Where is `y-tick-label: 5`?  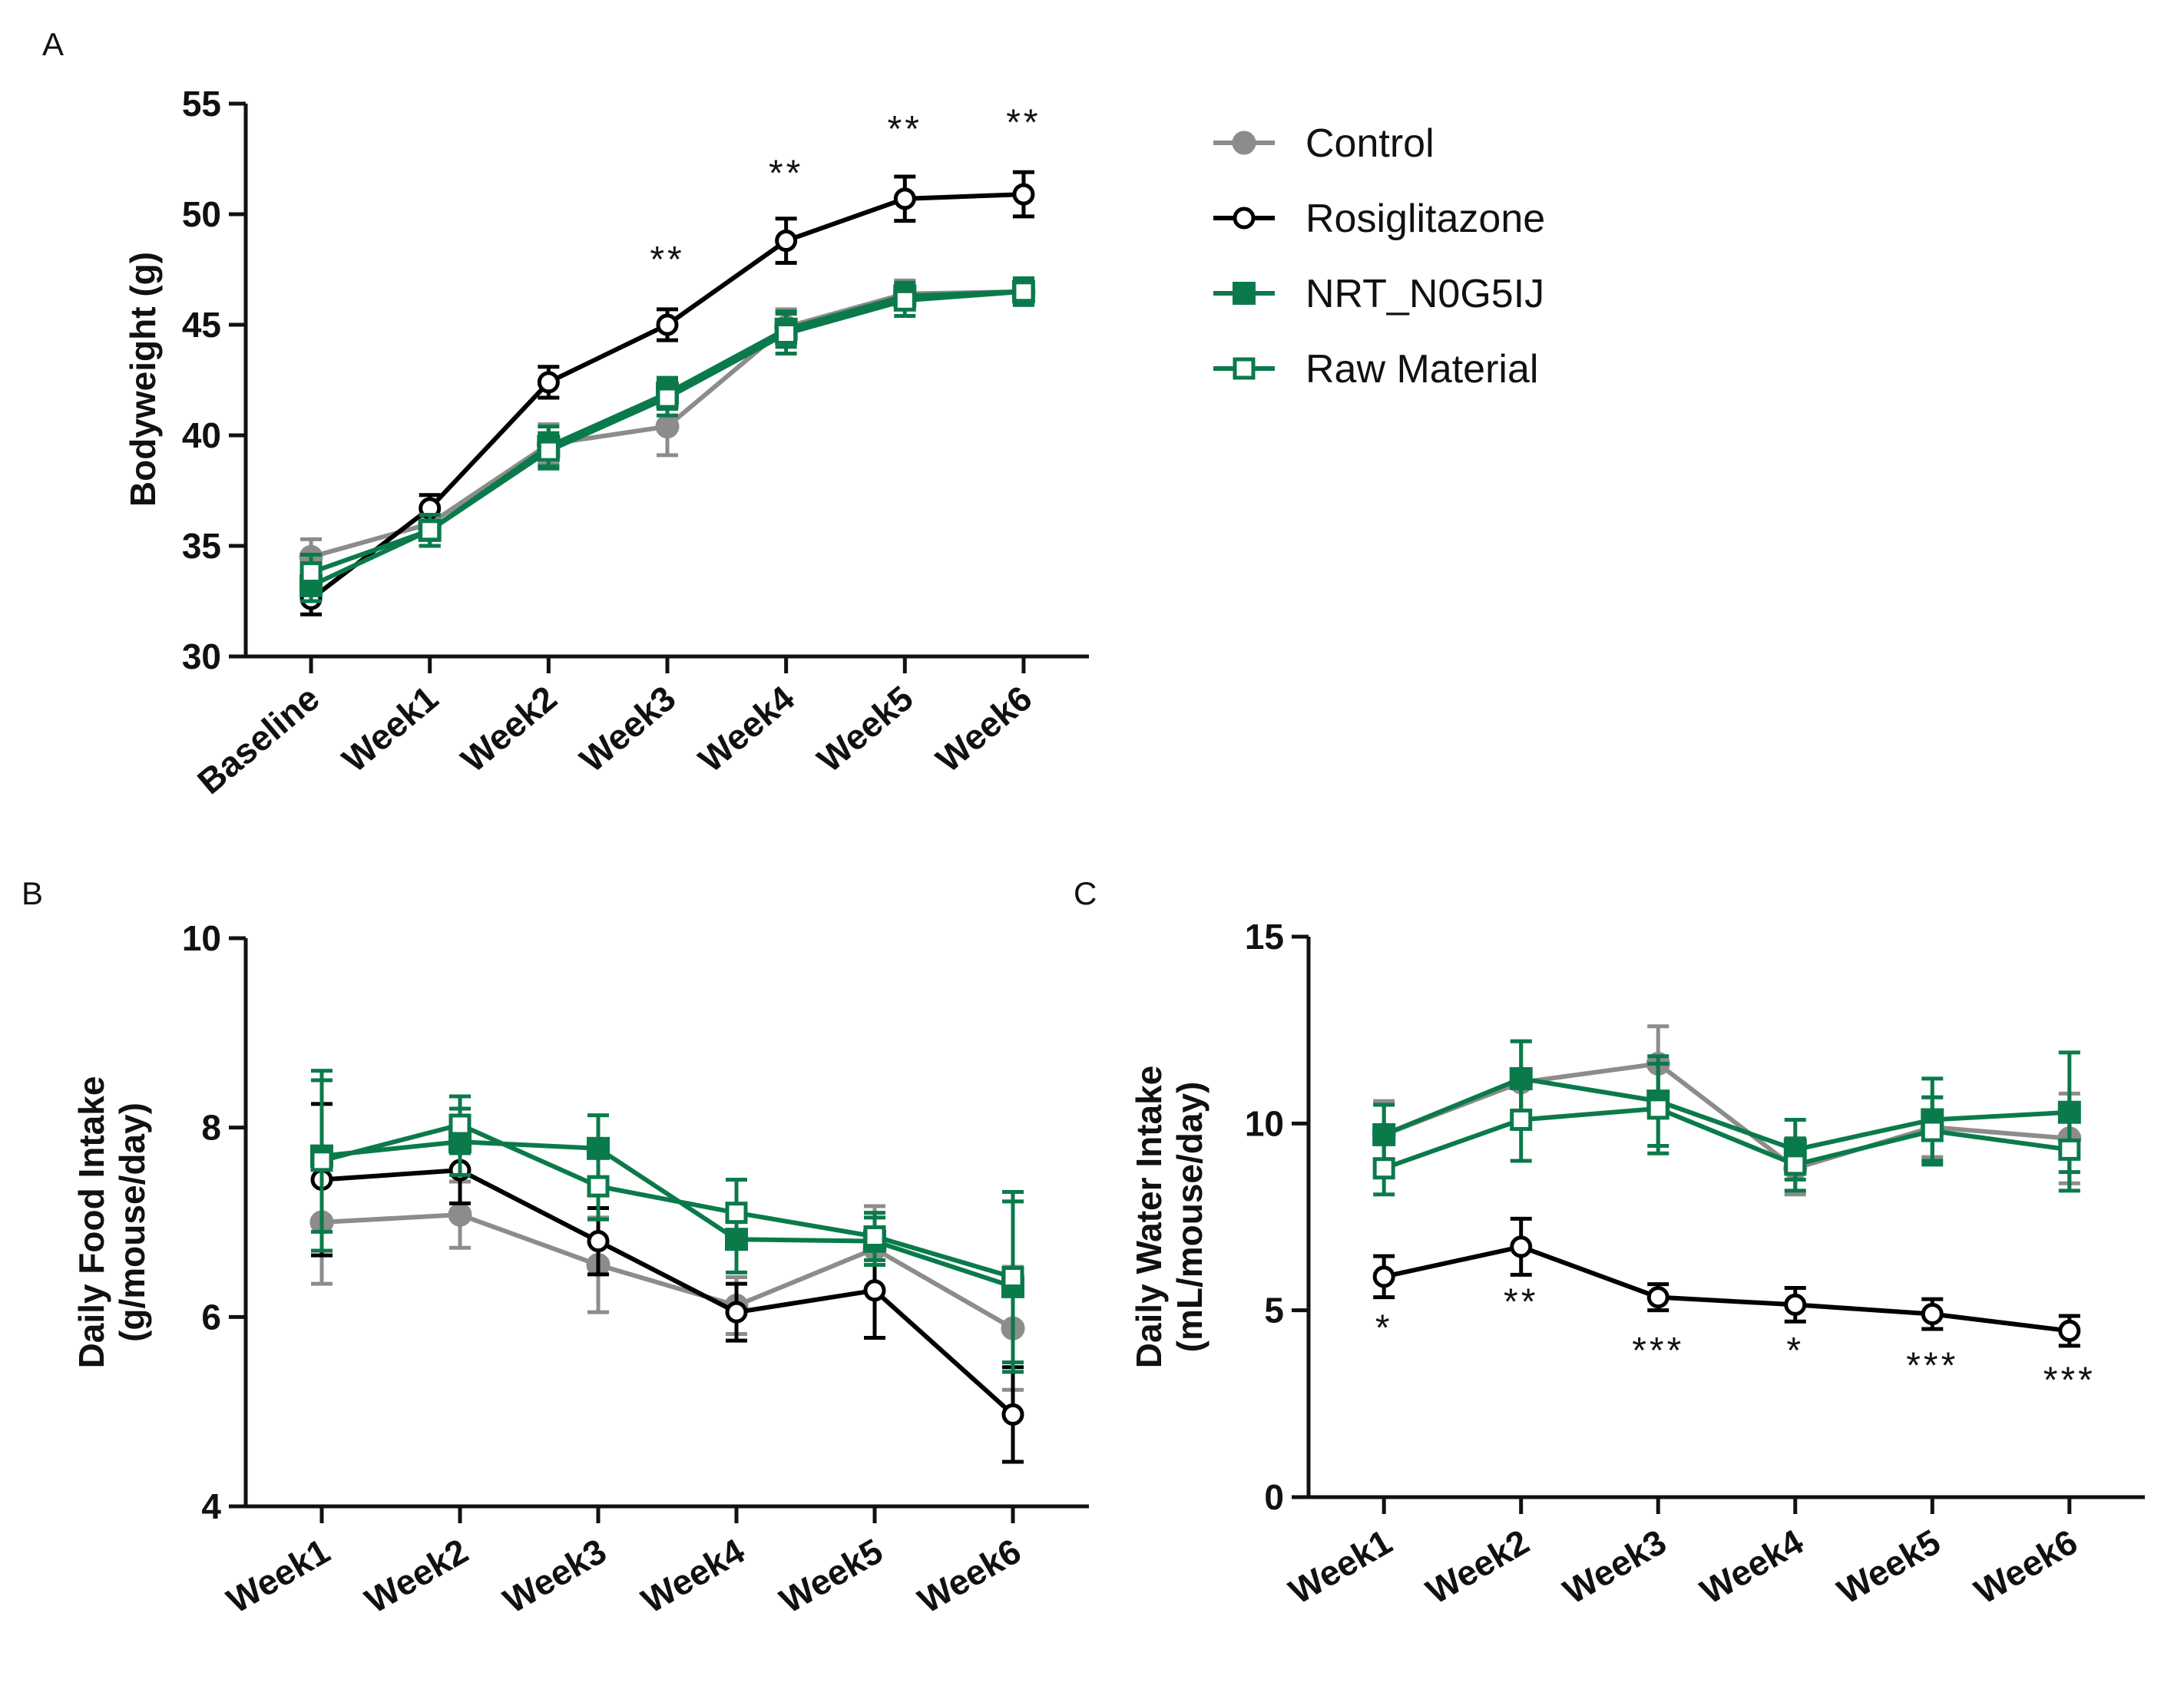
y-tick-label: 5 is located at coordinates (1274, 1311).